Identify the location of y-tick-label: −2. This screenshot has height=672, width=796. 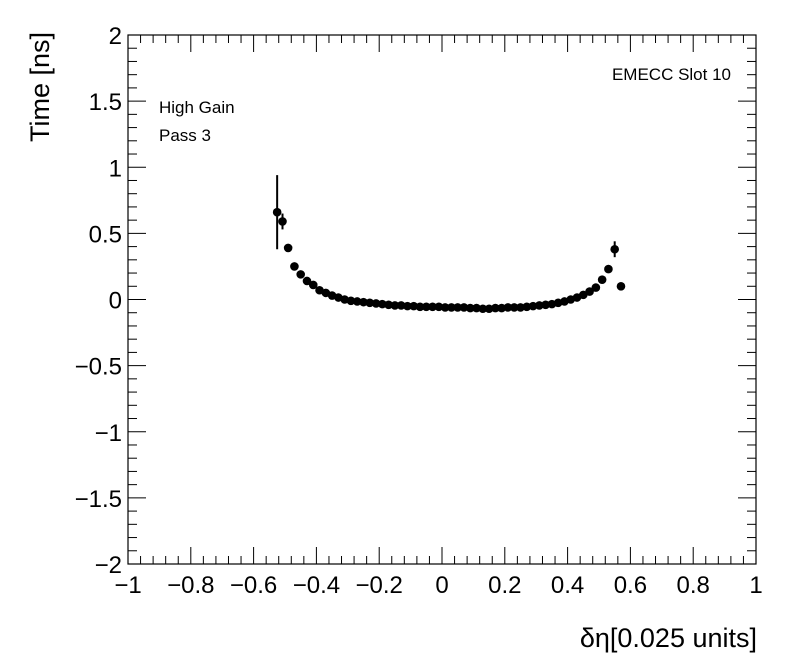
(108, 565).